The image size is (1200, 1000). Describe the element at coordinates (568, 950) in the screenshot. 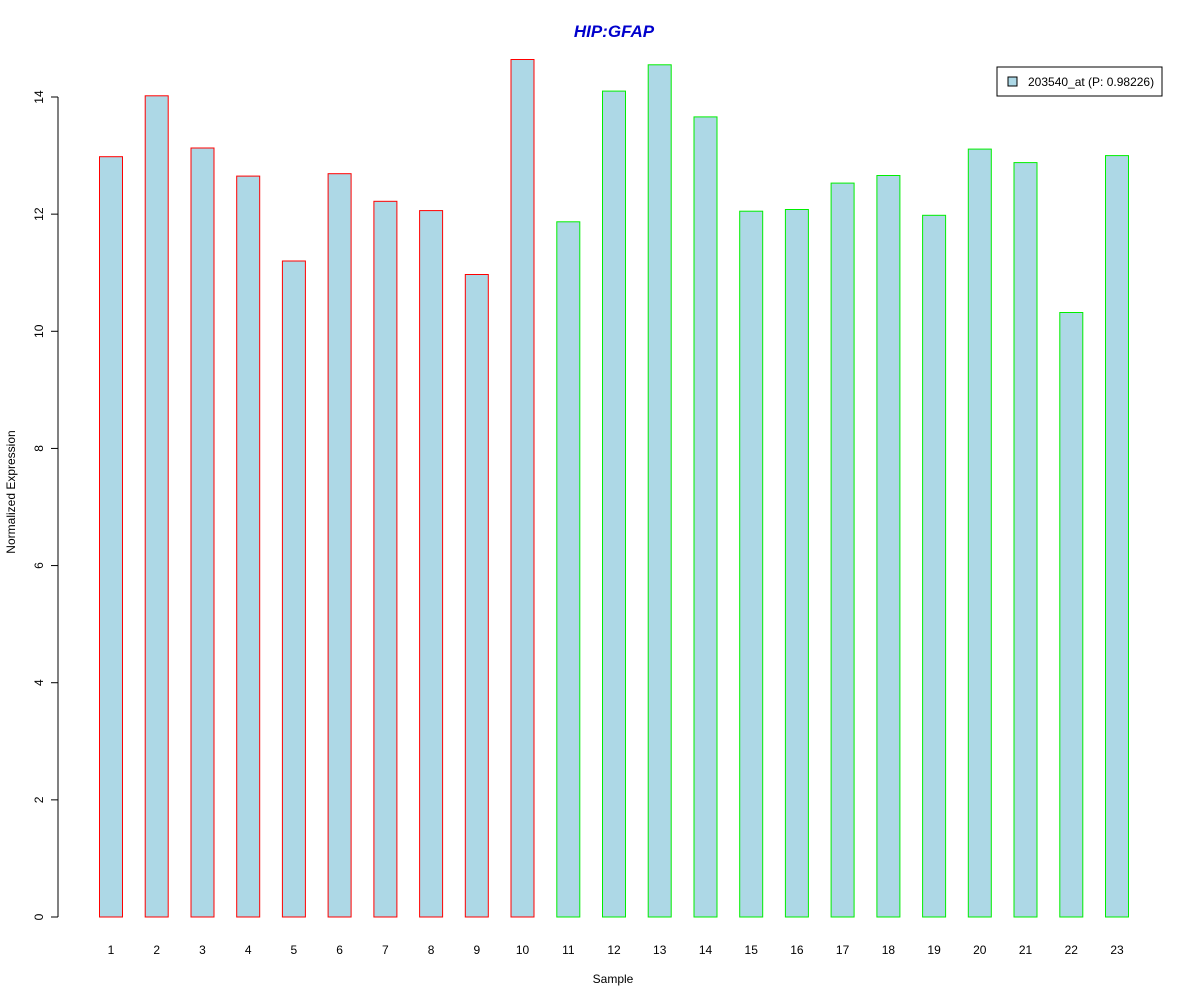

I see `x-tick-label: 11` at that location.